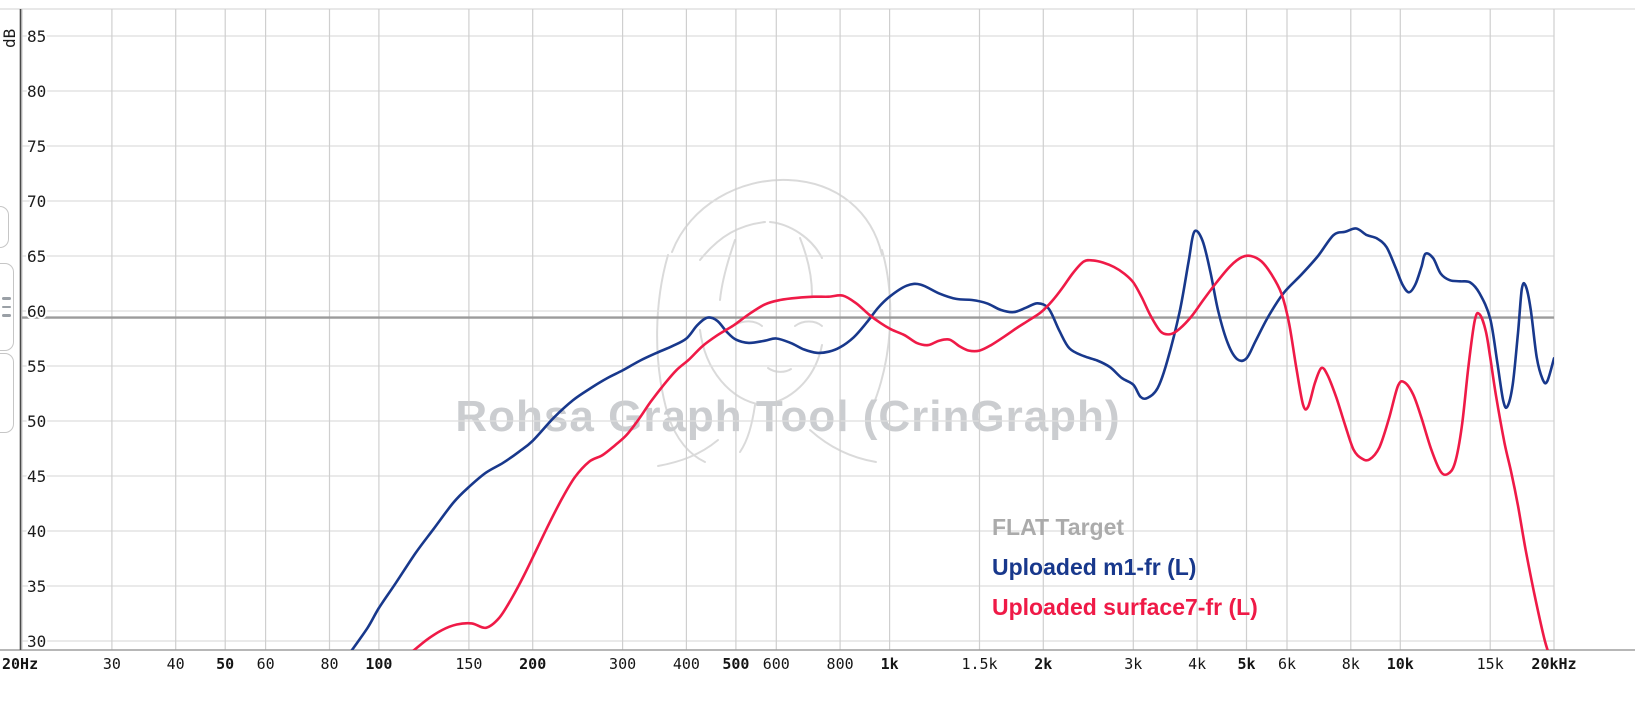 The width and height of the screenshot is (1635, 721). I want to click on svg-text: 15k, so click(1490, 664).